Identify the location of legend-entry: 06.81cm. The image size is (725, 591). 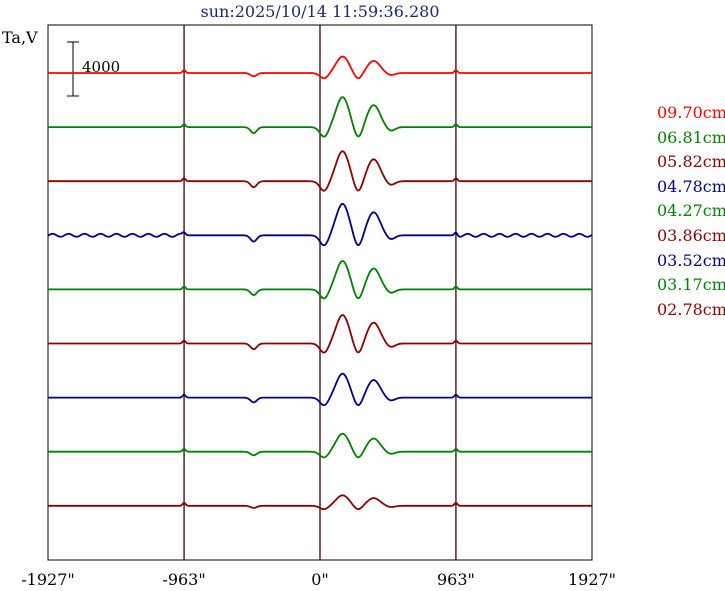
(691, 137).